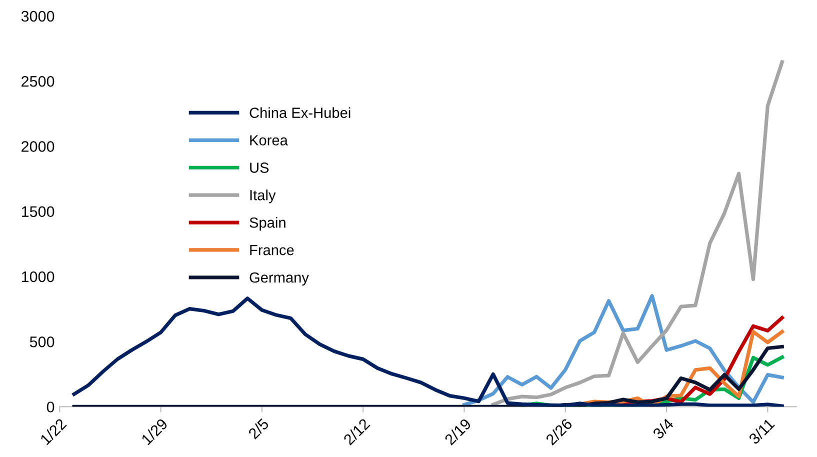 The height and width of the screenshot is (457, 817). Describe the element at coordinates (279, 279) in the screenshot. I see `legend-label: Germany` at that location.